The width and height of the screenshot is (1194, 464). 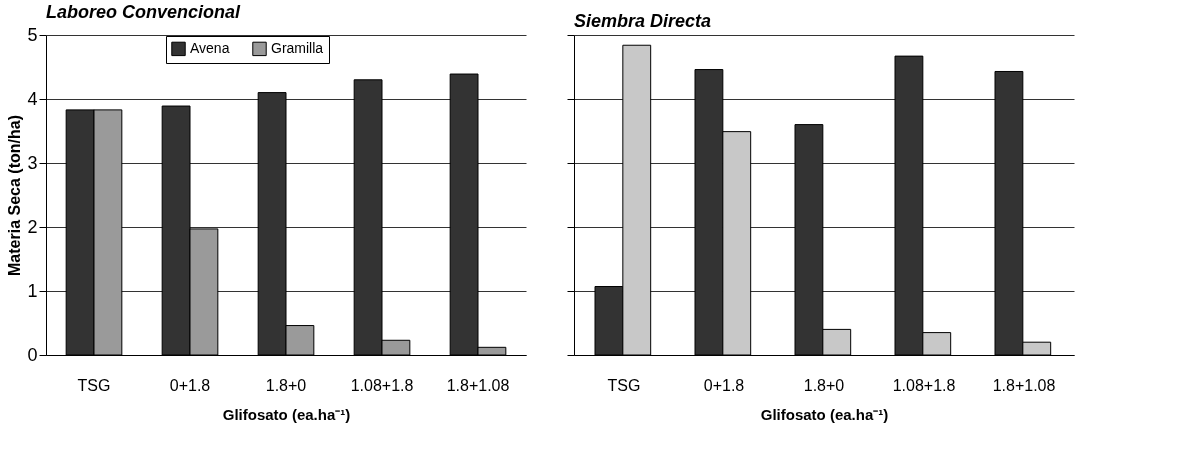 I want to click on y-tick-label: 2, so click(x=32, y=226).